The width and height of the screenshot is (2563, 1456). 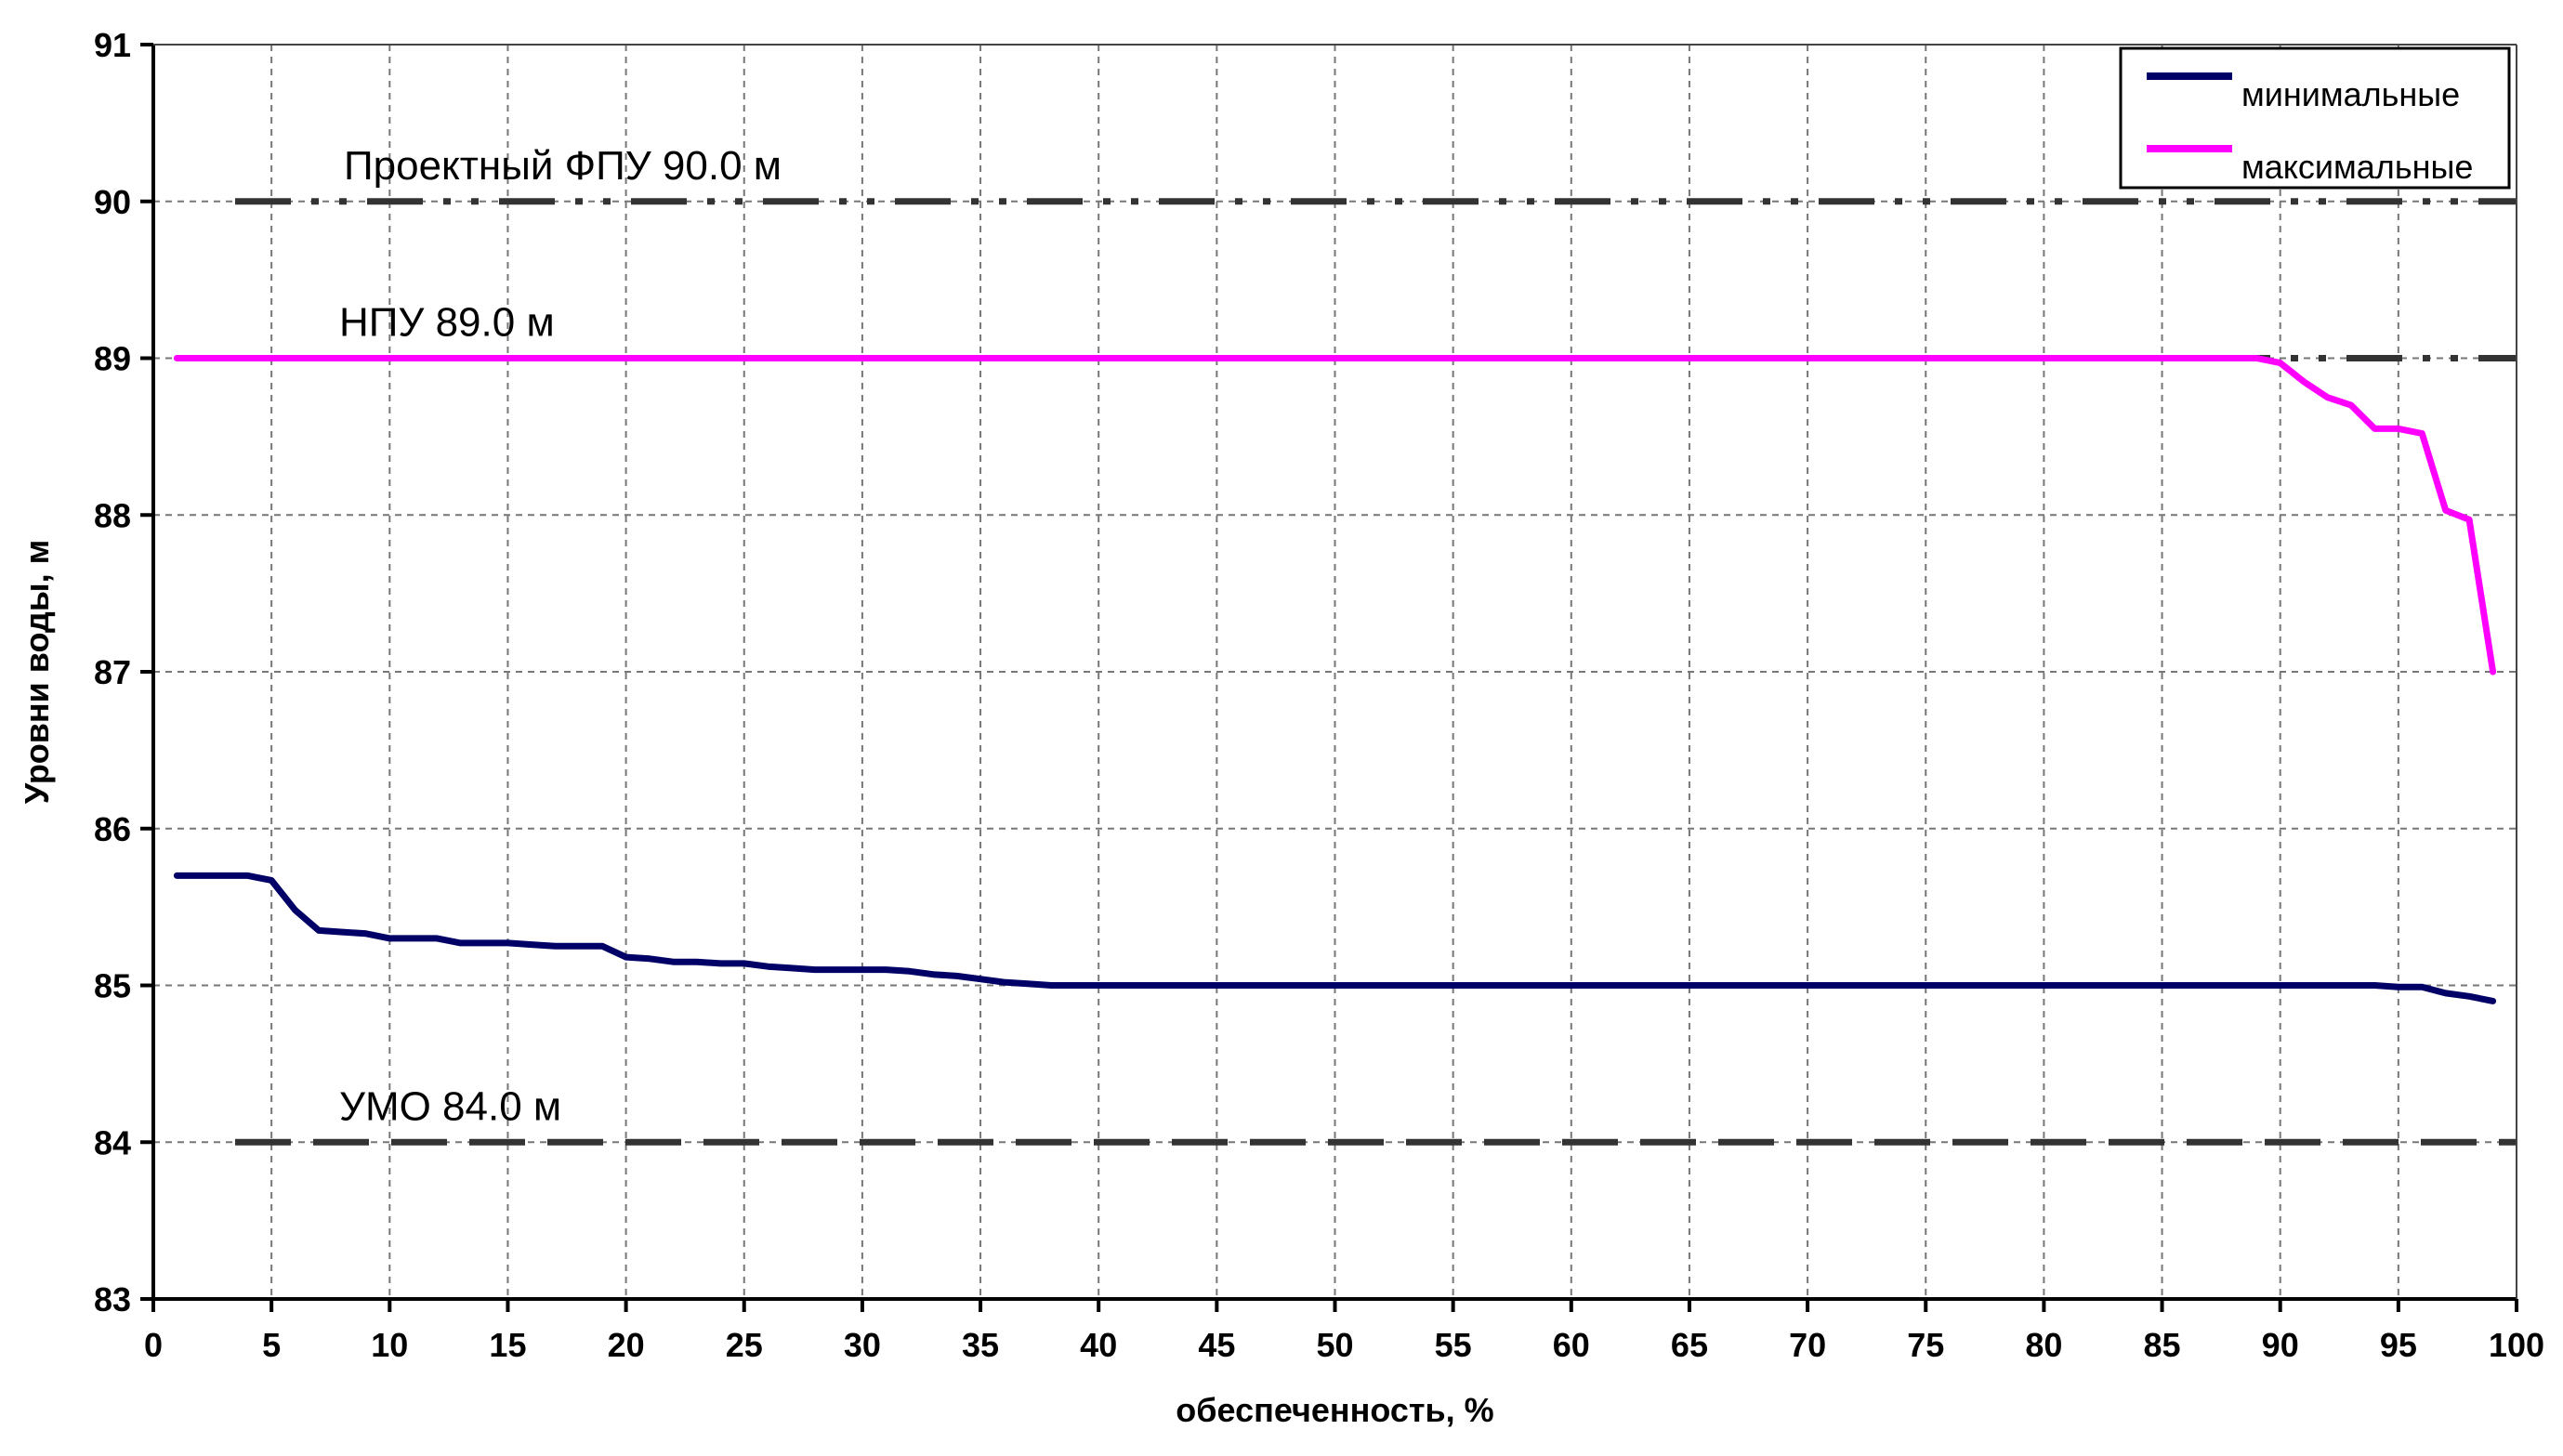 What do you see at coordinates (2357, 167) in the screenshot?
I see `legend-label: максимальные` at bounding box center [2357, 167].